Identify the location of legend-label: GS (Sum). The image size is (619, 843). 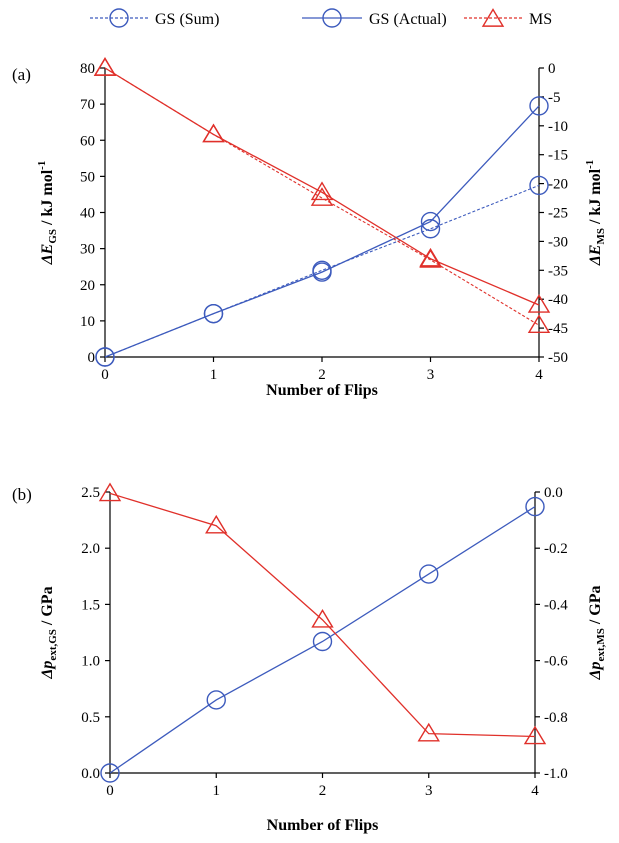
(187, 19).